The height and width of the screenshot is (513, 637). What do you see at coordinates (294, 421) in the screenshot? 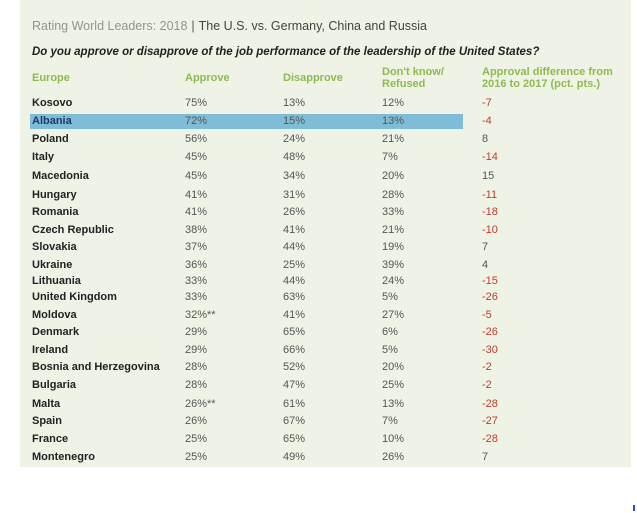
I see `cell-disapprove: 67%` at bounding box center [294, 421].